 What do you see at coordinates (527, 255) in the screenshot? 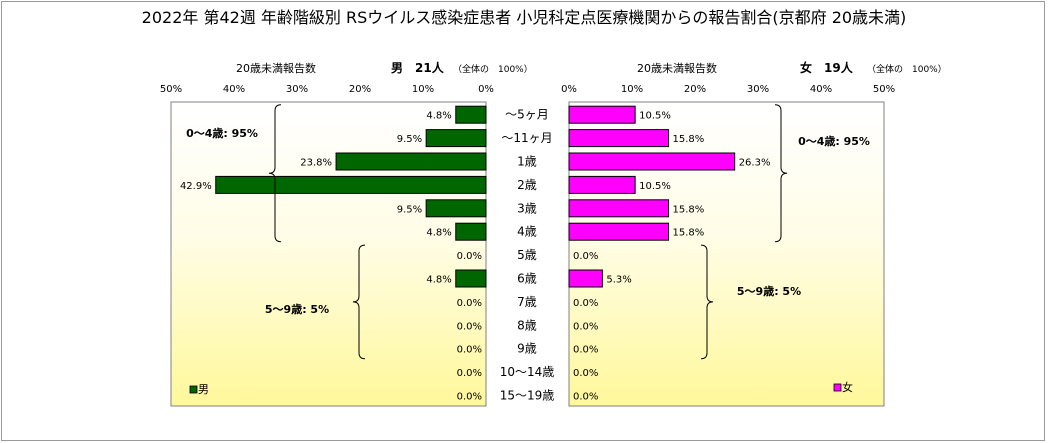
I see `age-category-label: 5歳` at bounding box center [527, 255].